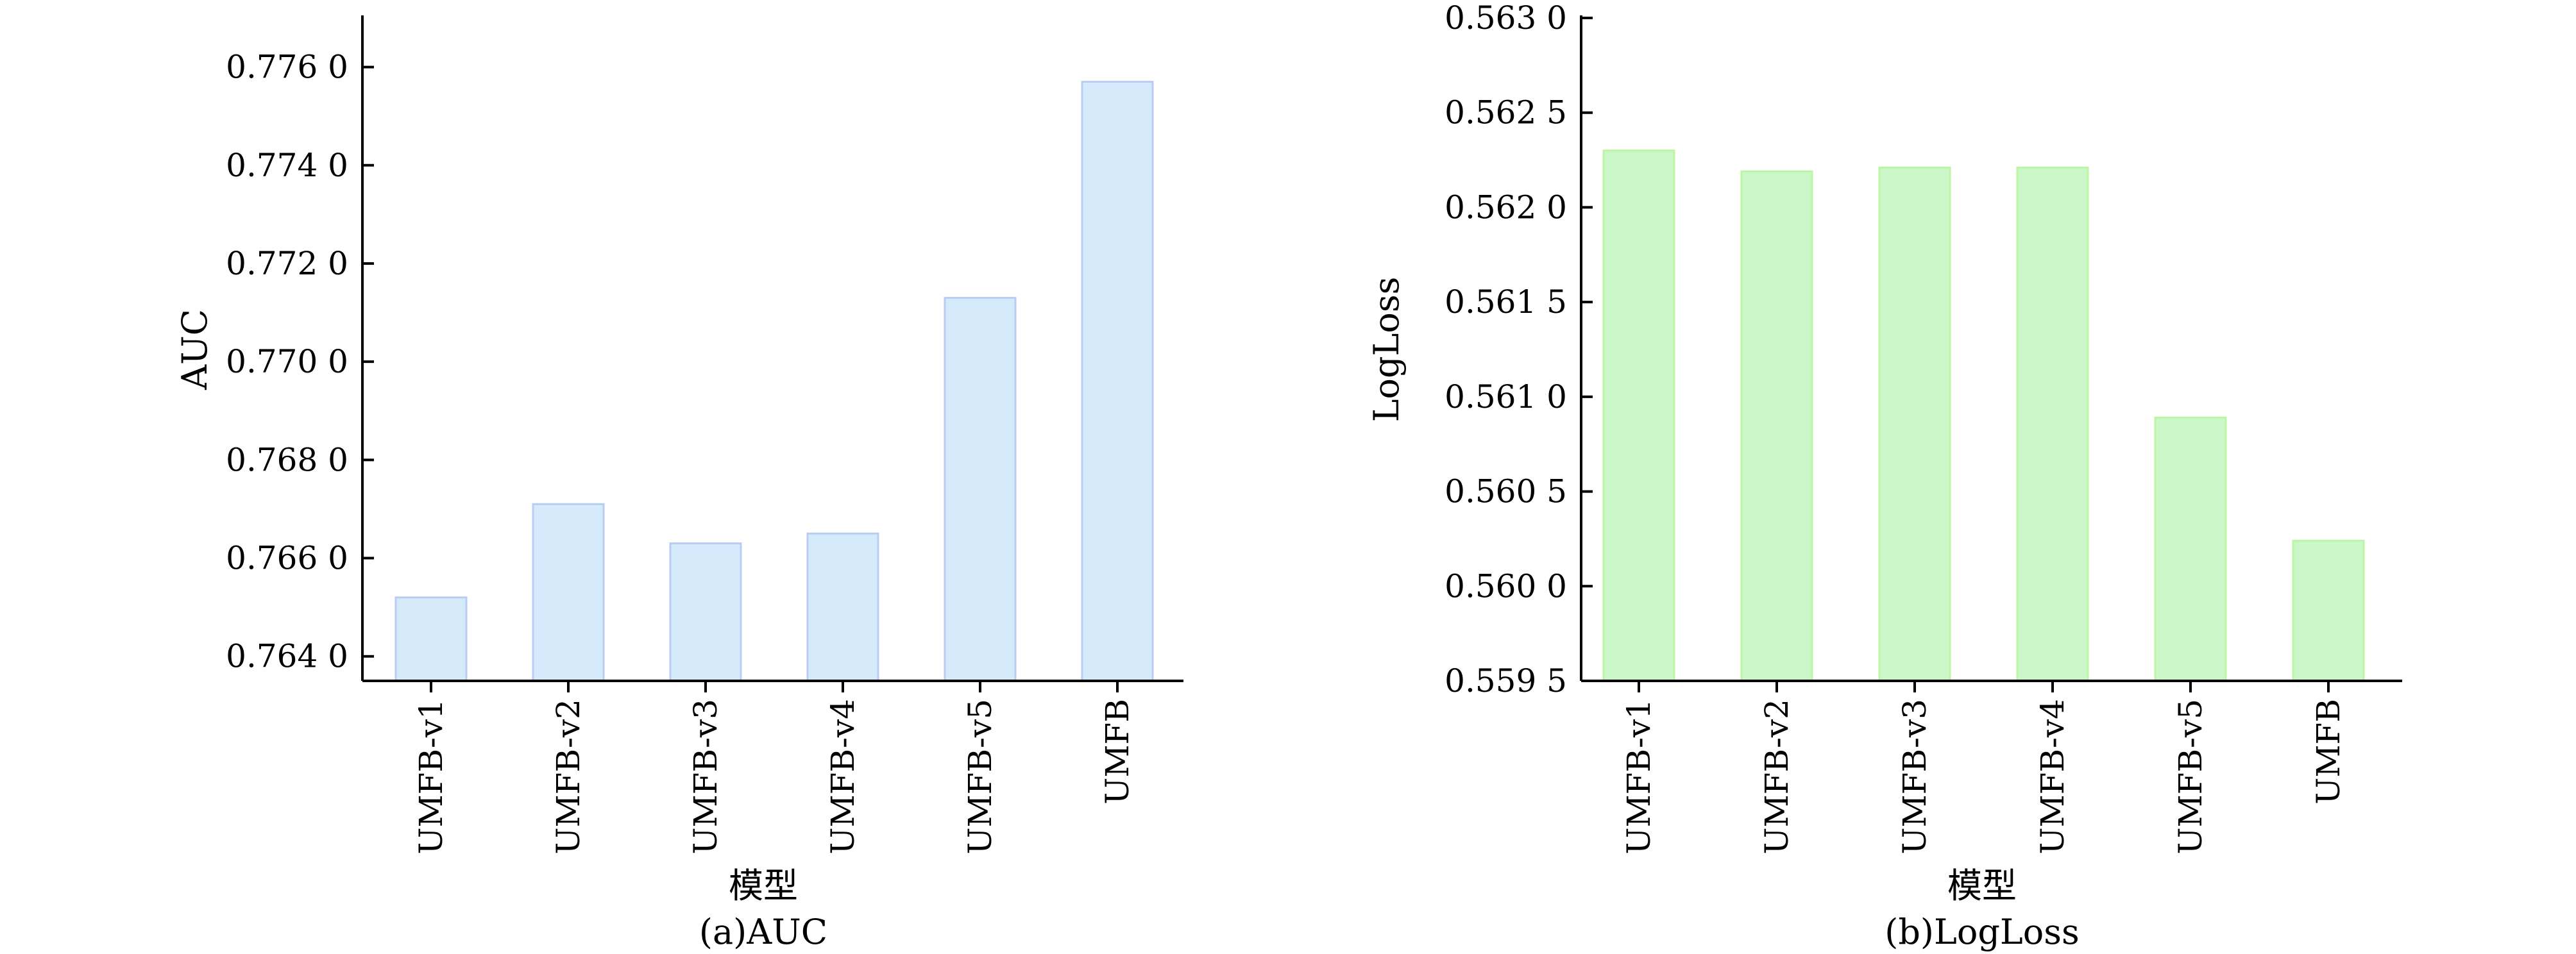  I want to click on y-tick-label: 0.559 5, so click(1506, 681).